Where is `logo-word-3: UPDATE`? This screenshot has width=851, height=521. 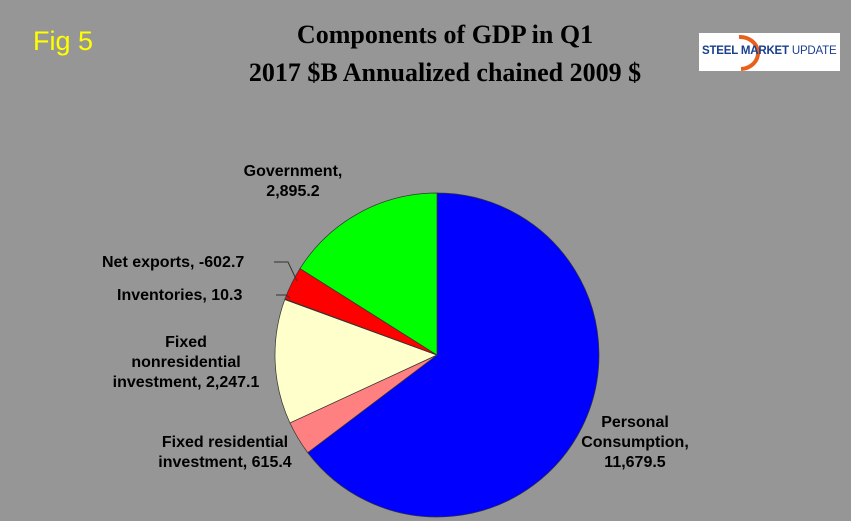
logo-word-3: UPDATE is located at coordinates (814, 51).